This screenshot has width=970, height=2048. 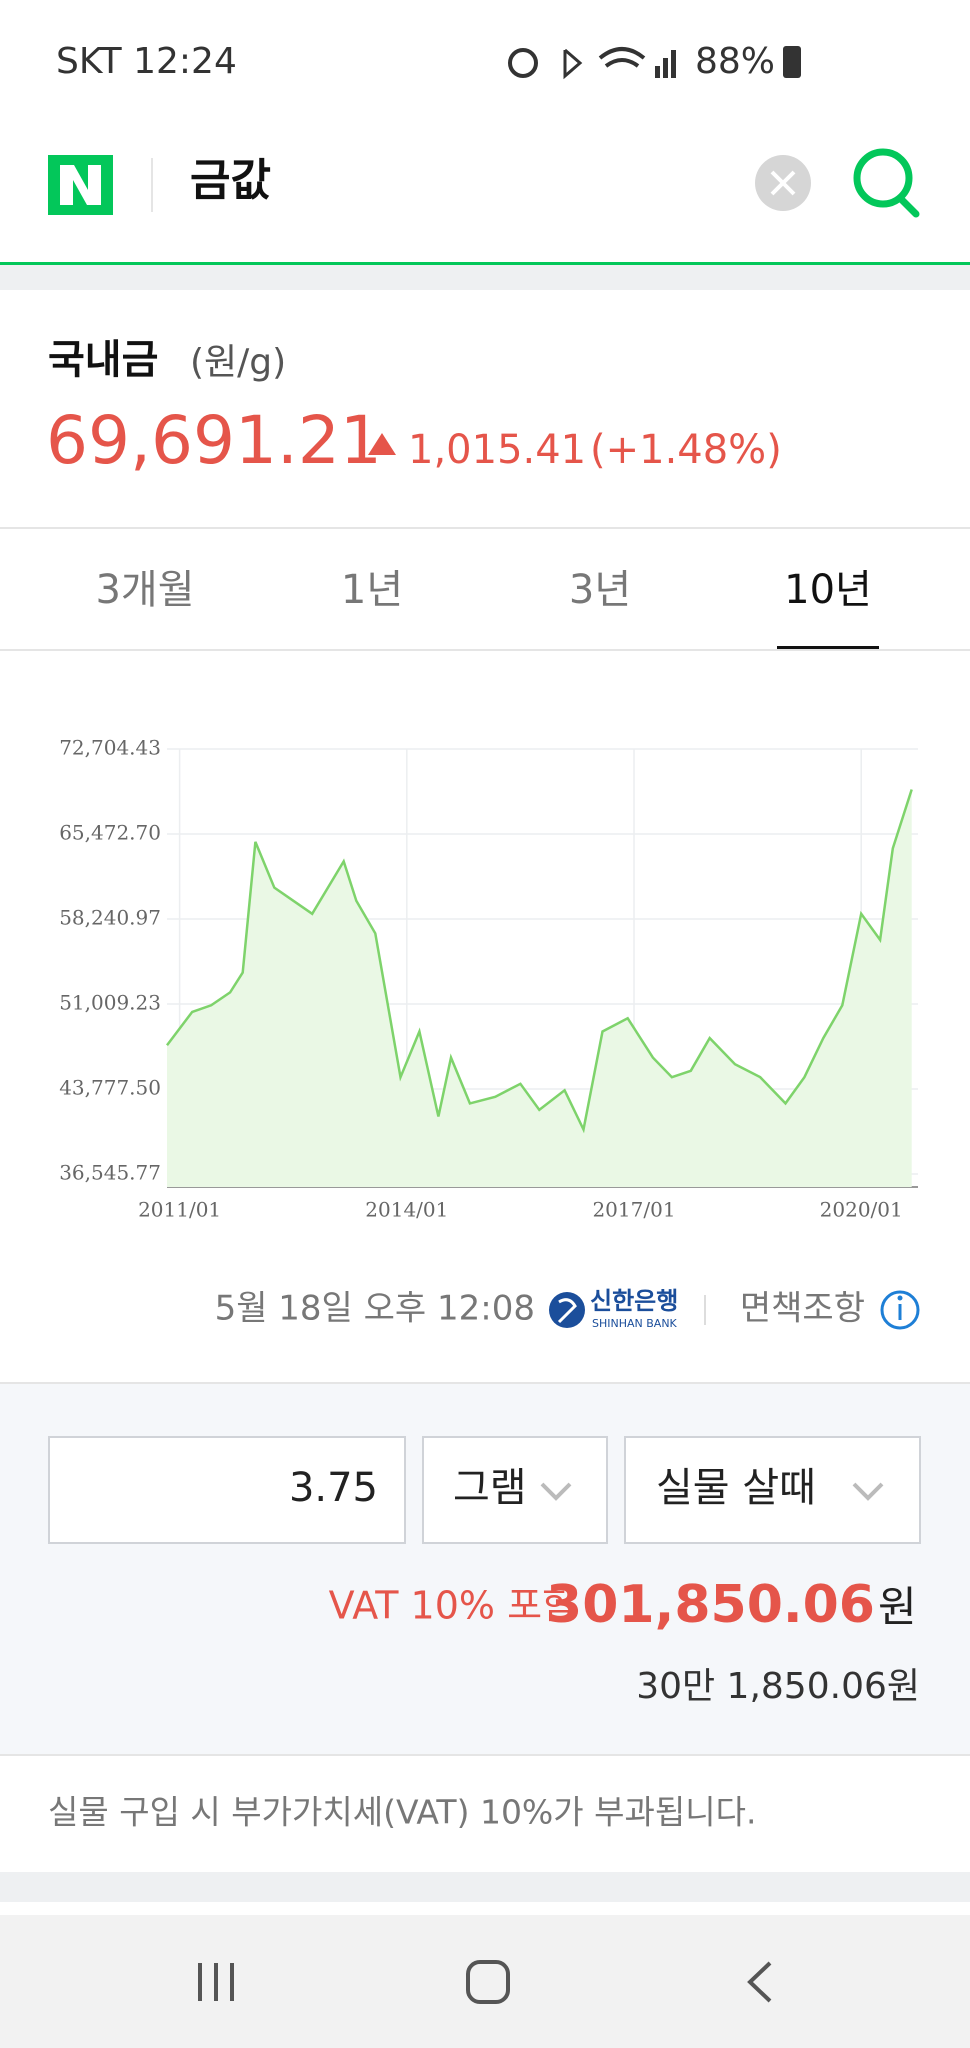 What do you see at coordinates (402, 1812) in the screenshot?
I see `vat-footnote: 실물 구입 시 부가가치세(VAT) 10%가 부과됩니다.` at bounding box center [402, 1812].